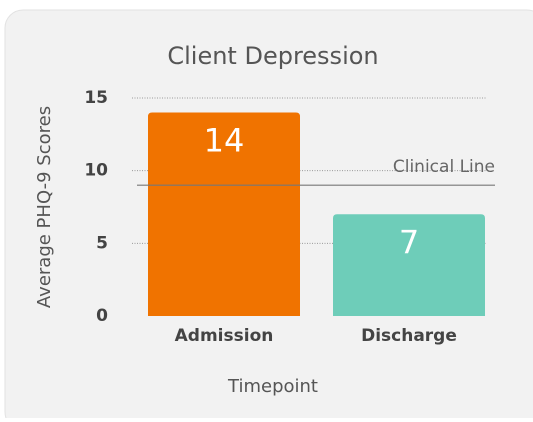 This screenshot has height=422, width=533. I want to click on y-axis-label: Average PHQ-9 Scores, so click(44, 207).